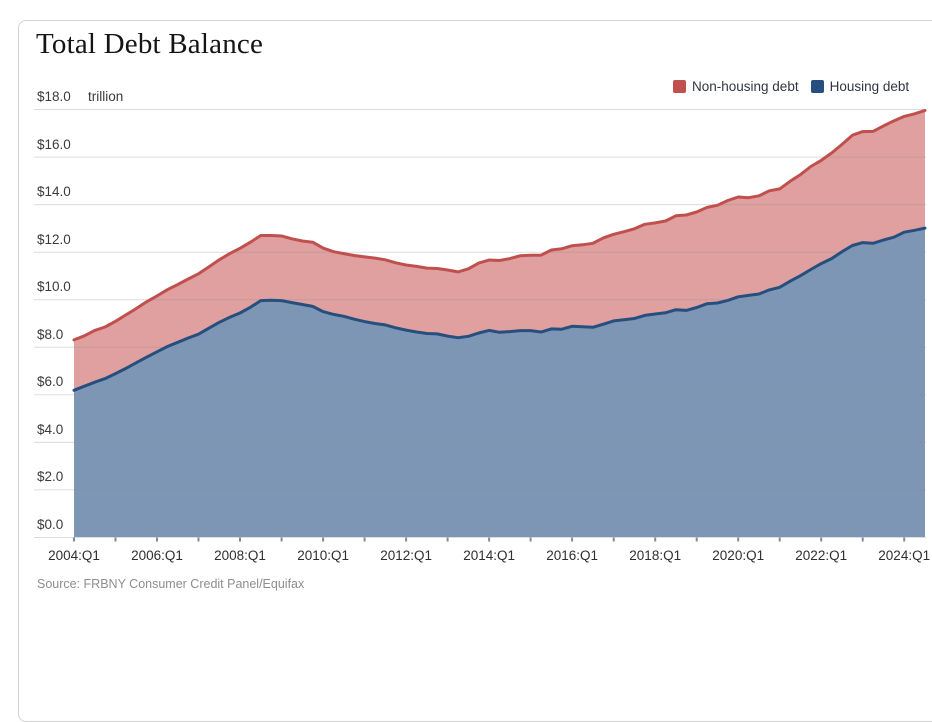  I want to click on y-tick-label: $16.0, so click(54, 144).